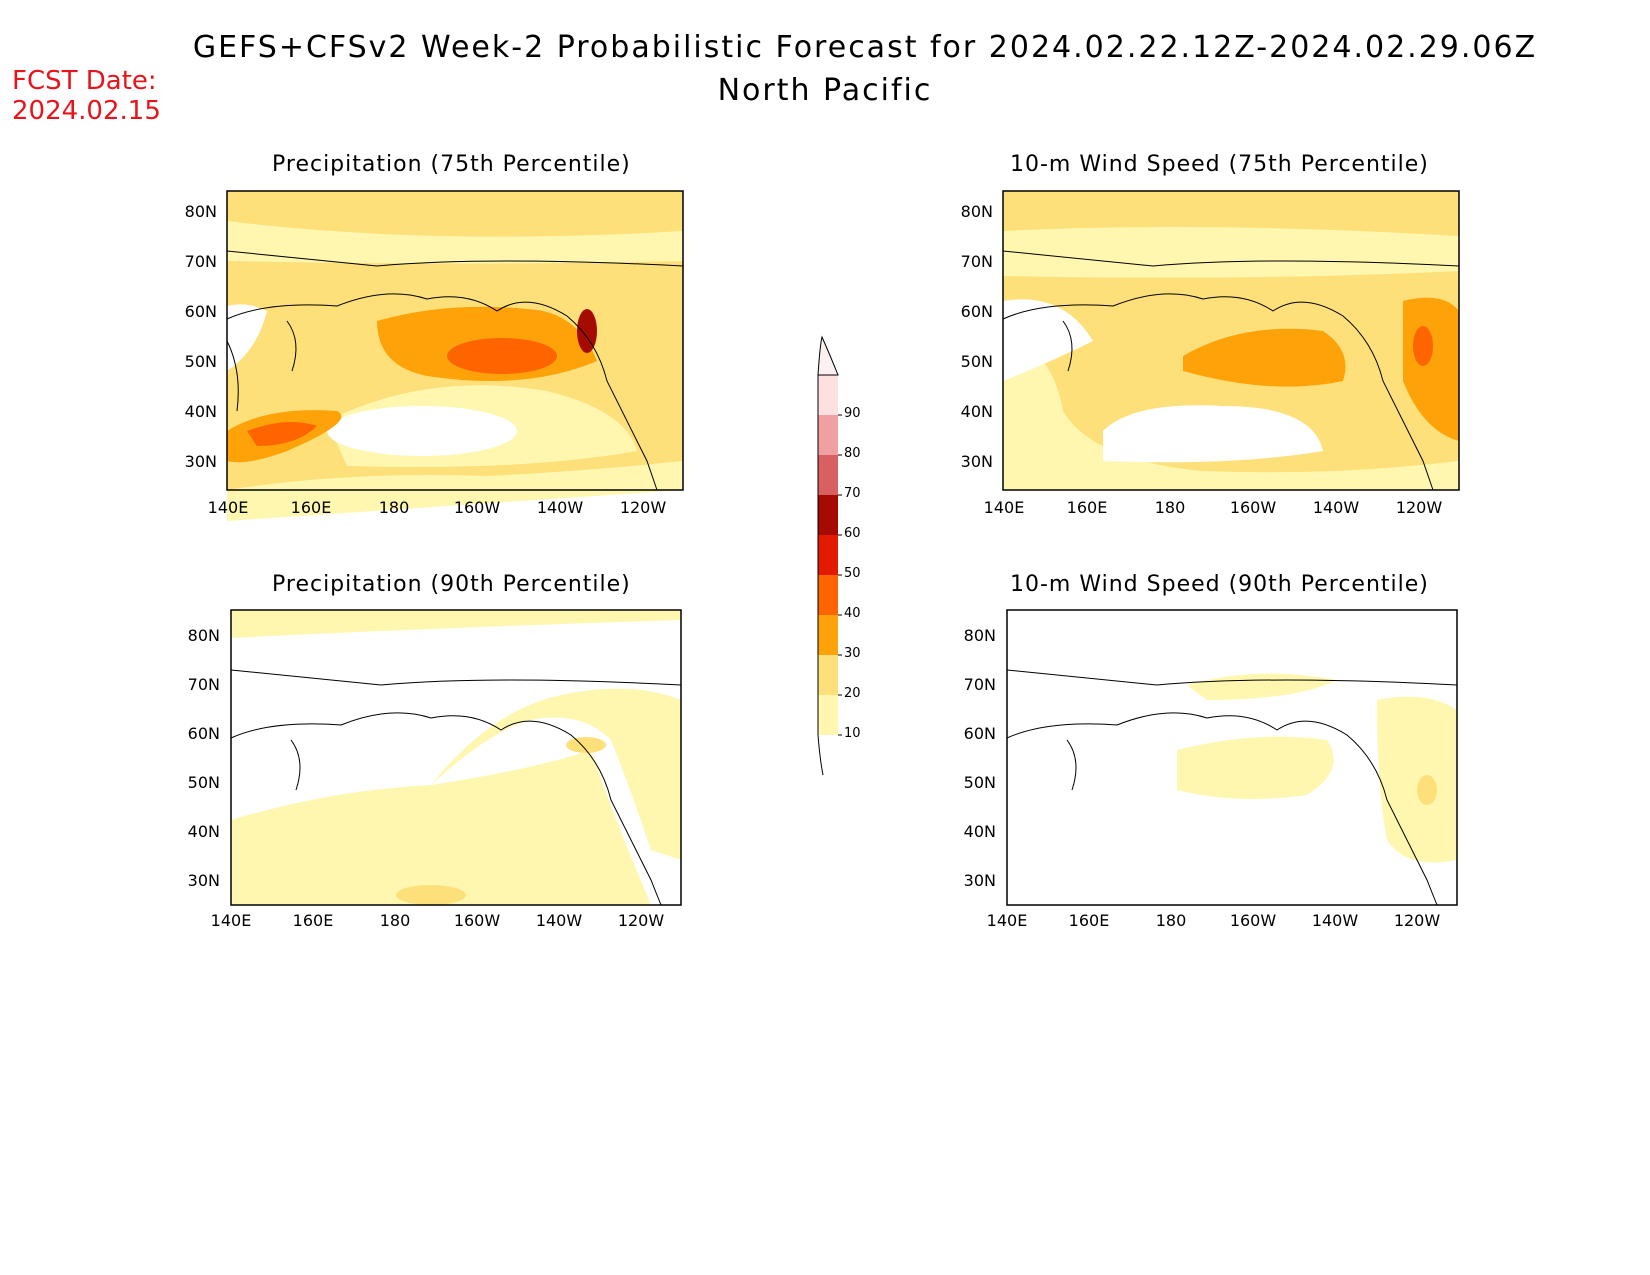  I want to click on colorbar-label-70: 70, so click(852, 493).